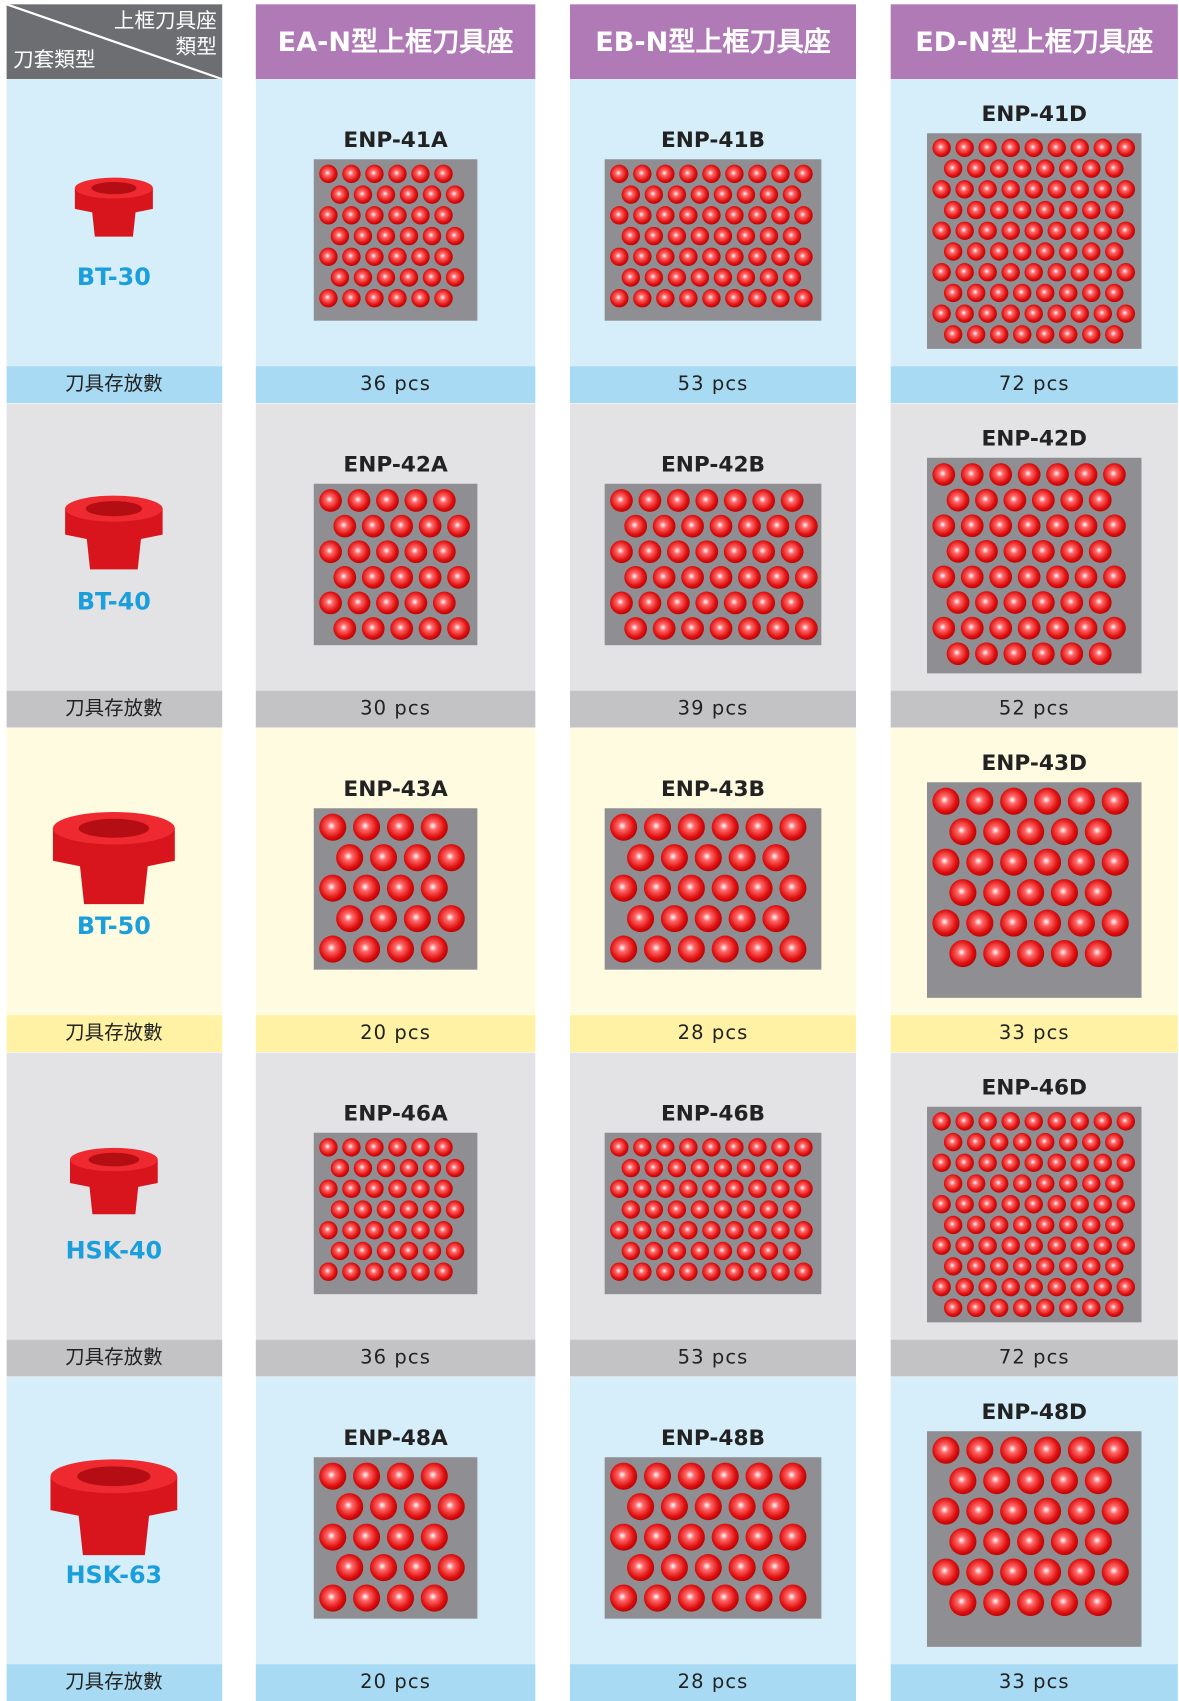  What do you see at coordinates (114, 1516) in the screenshot?
I see `tool-holder-icon` at bounding box center [114, 1516].